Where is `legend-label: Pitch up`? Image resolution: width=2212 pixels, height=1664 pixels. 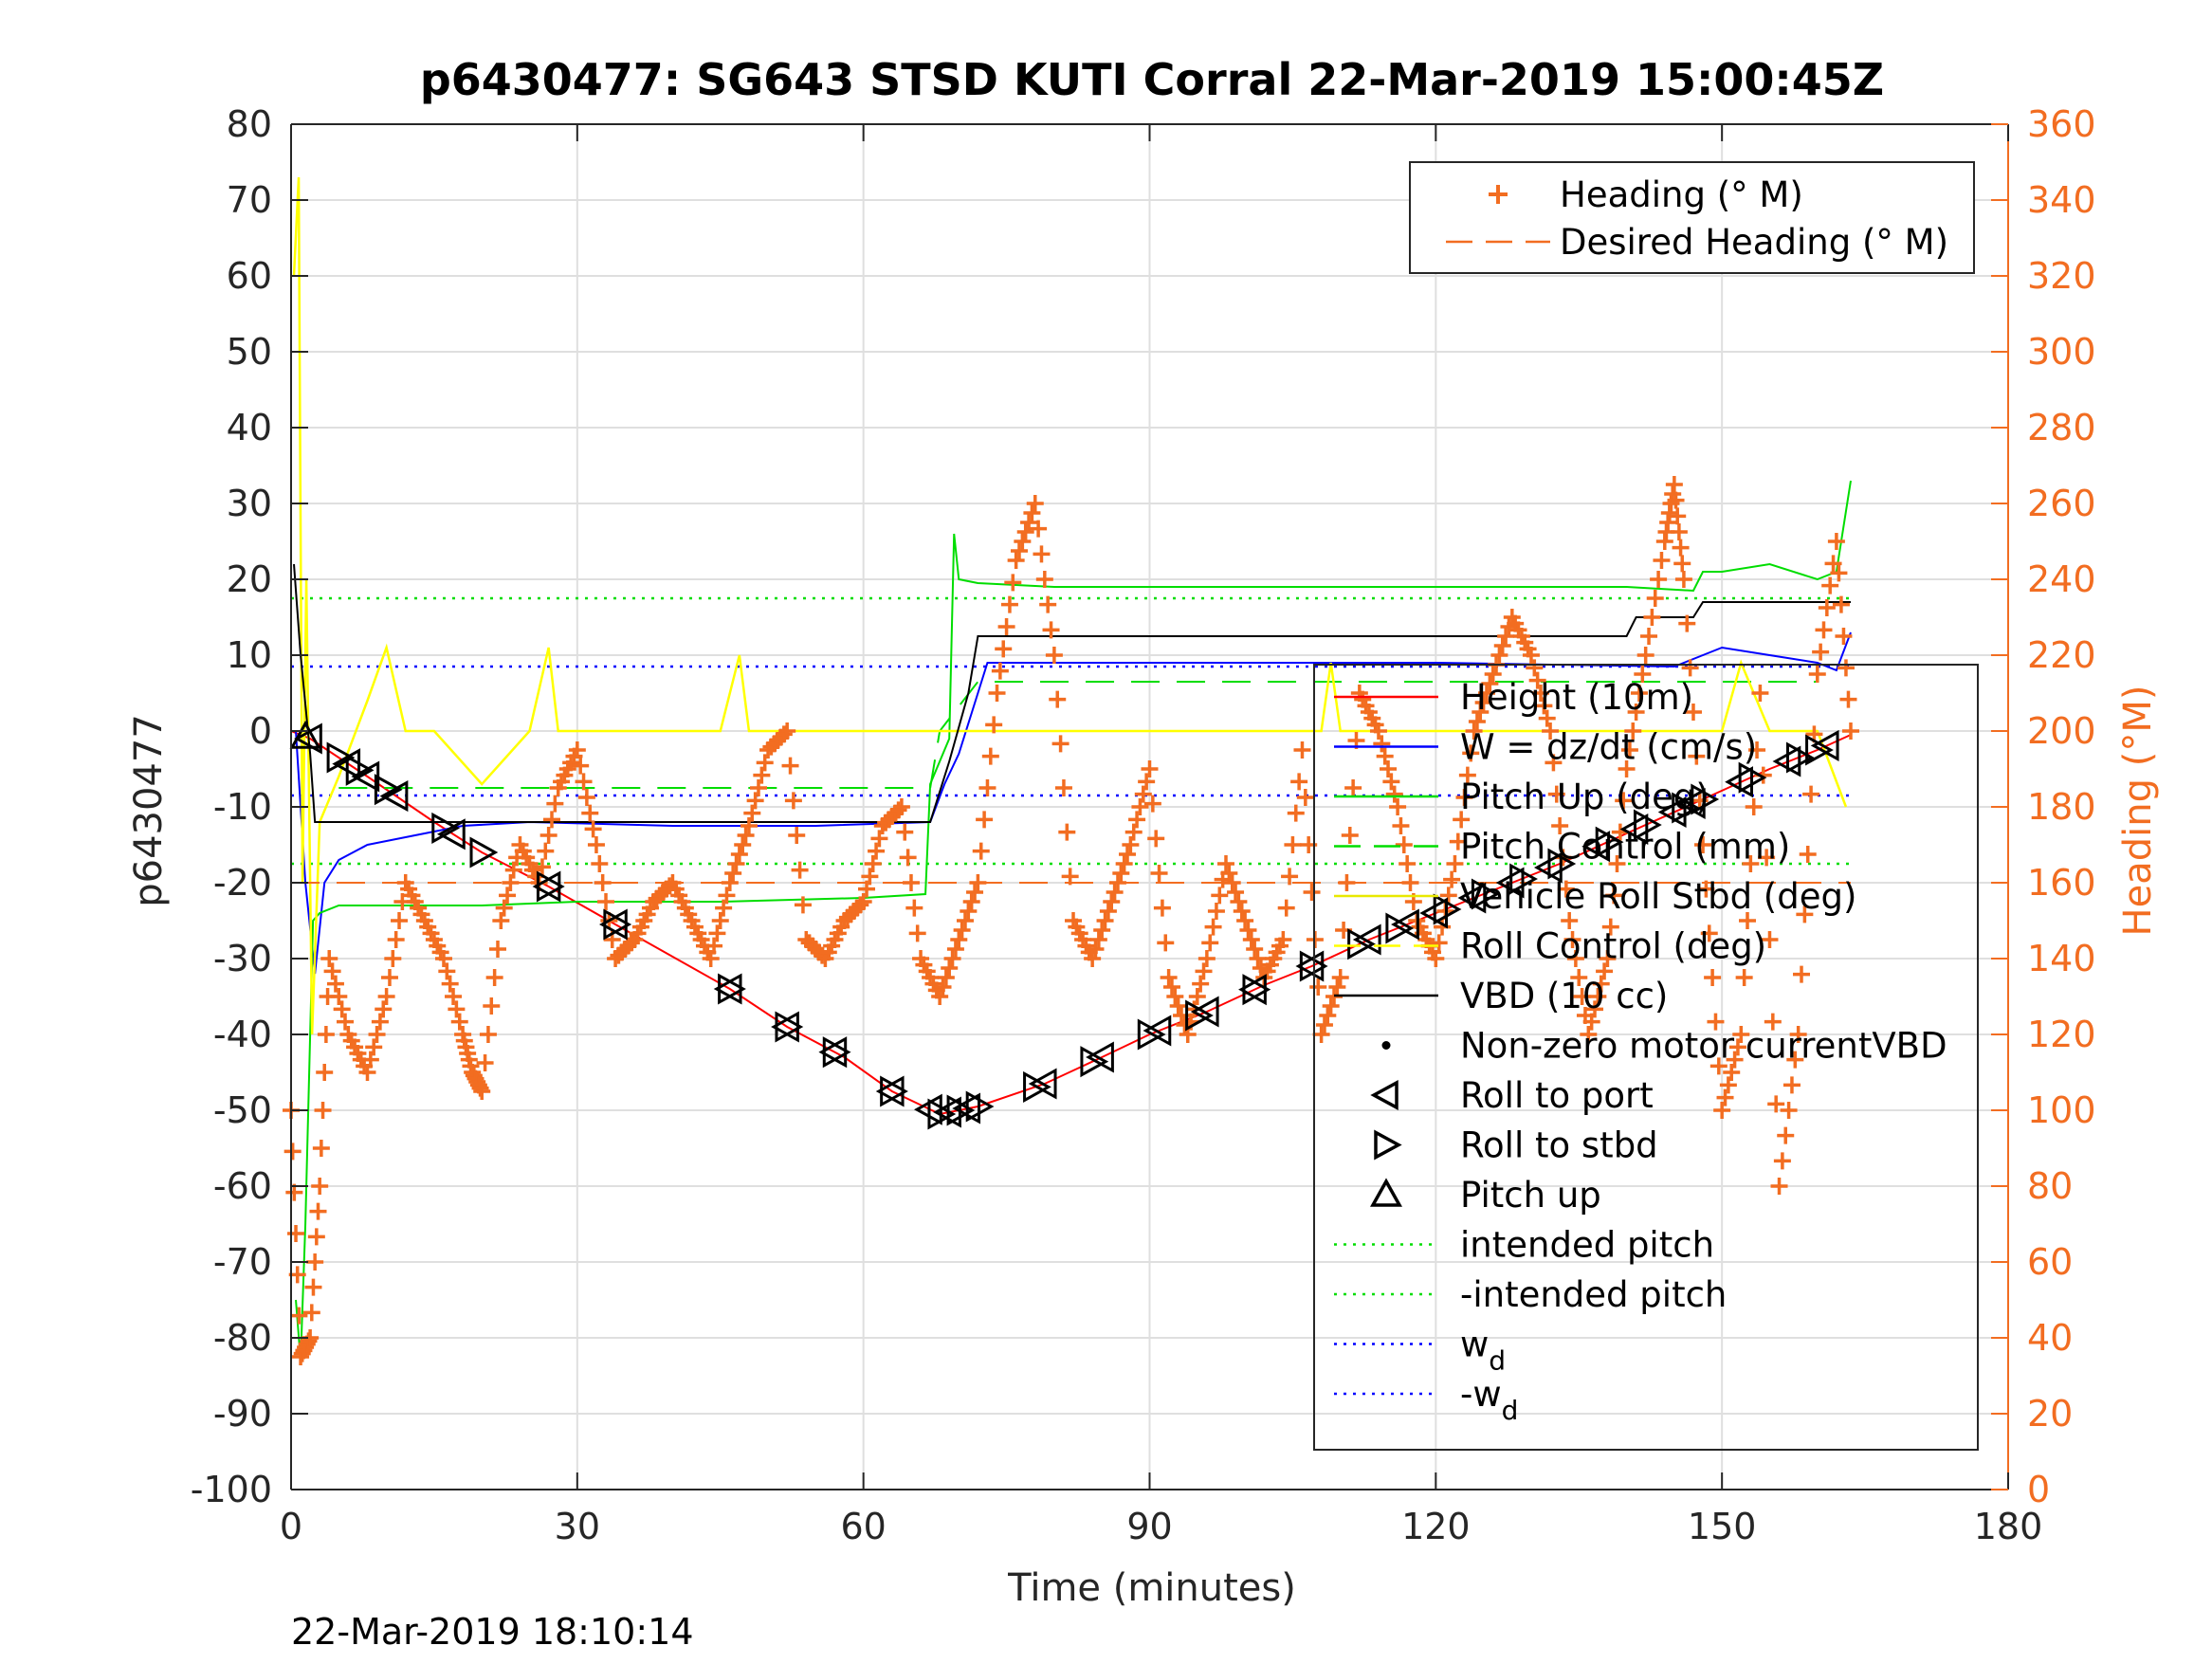 legend-label: Pitch up is located at coordinates (1530, 1195).